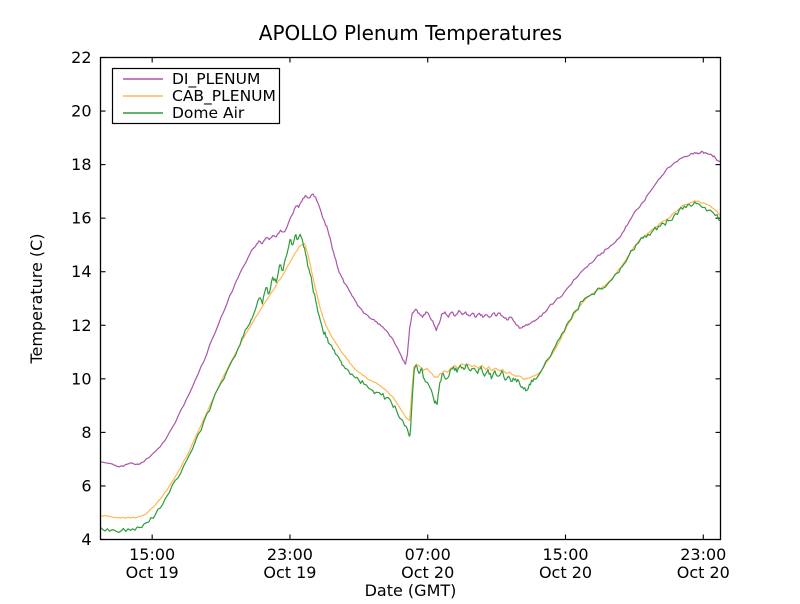 The height and width of the screenshot is (604, 800). I want to click on legend-label-dome-air: Dome Air, so click(208, 113).